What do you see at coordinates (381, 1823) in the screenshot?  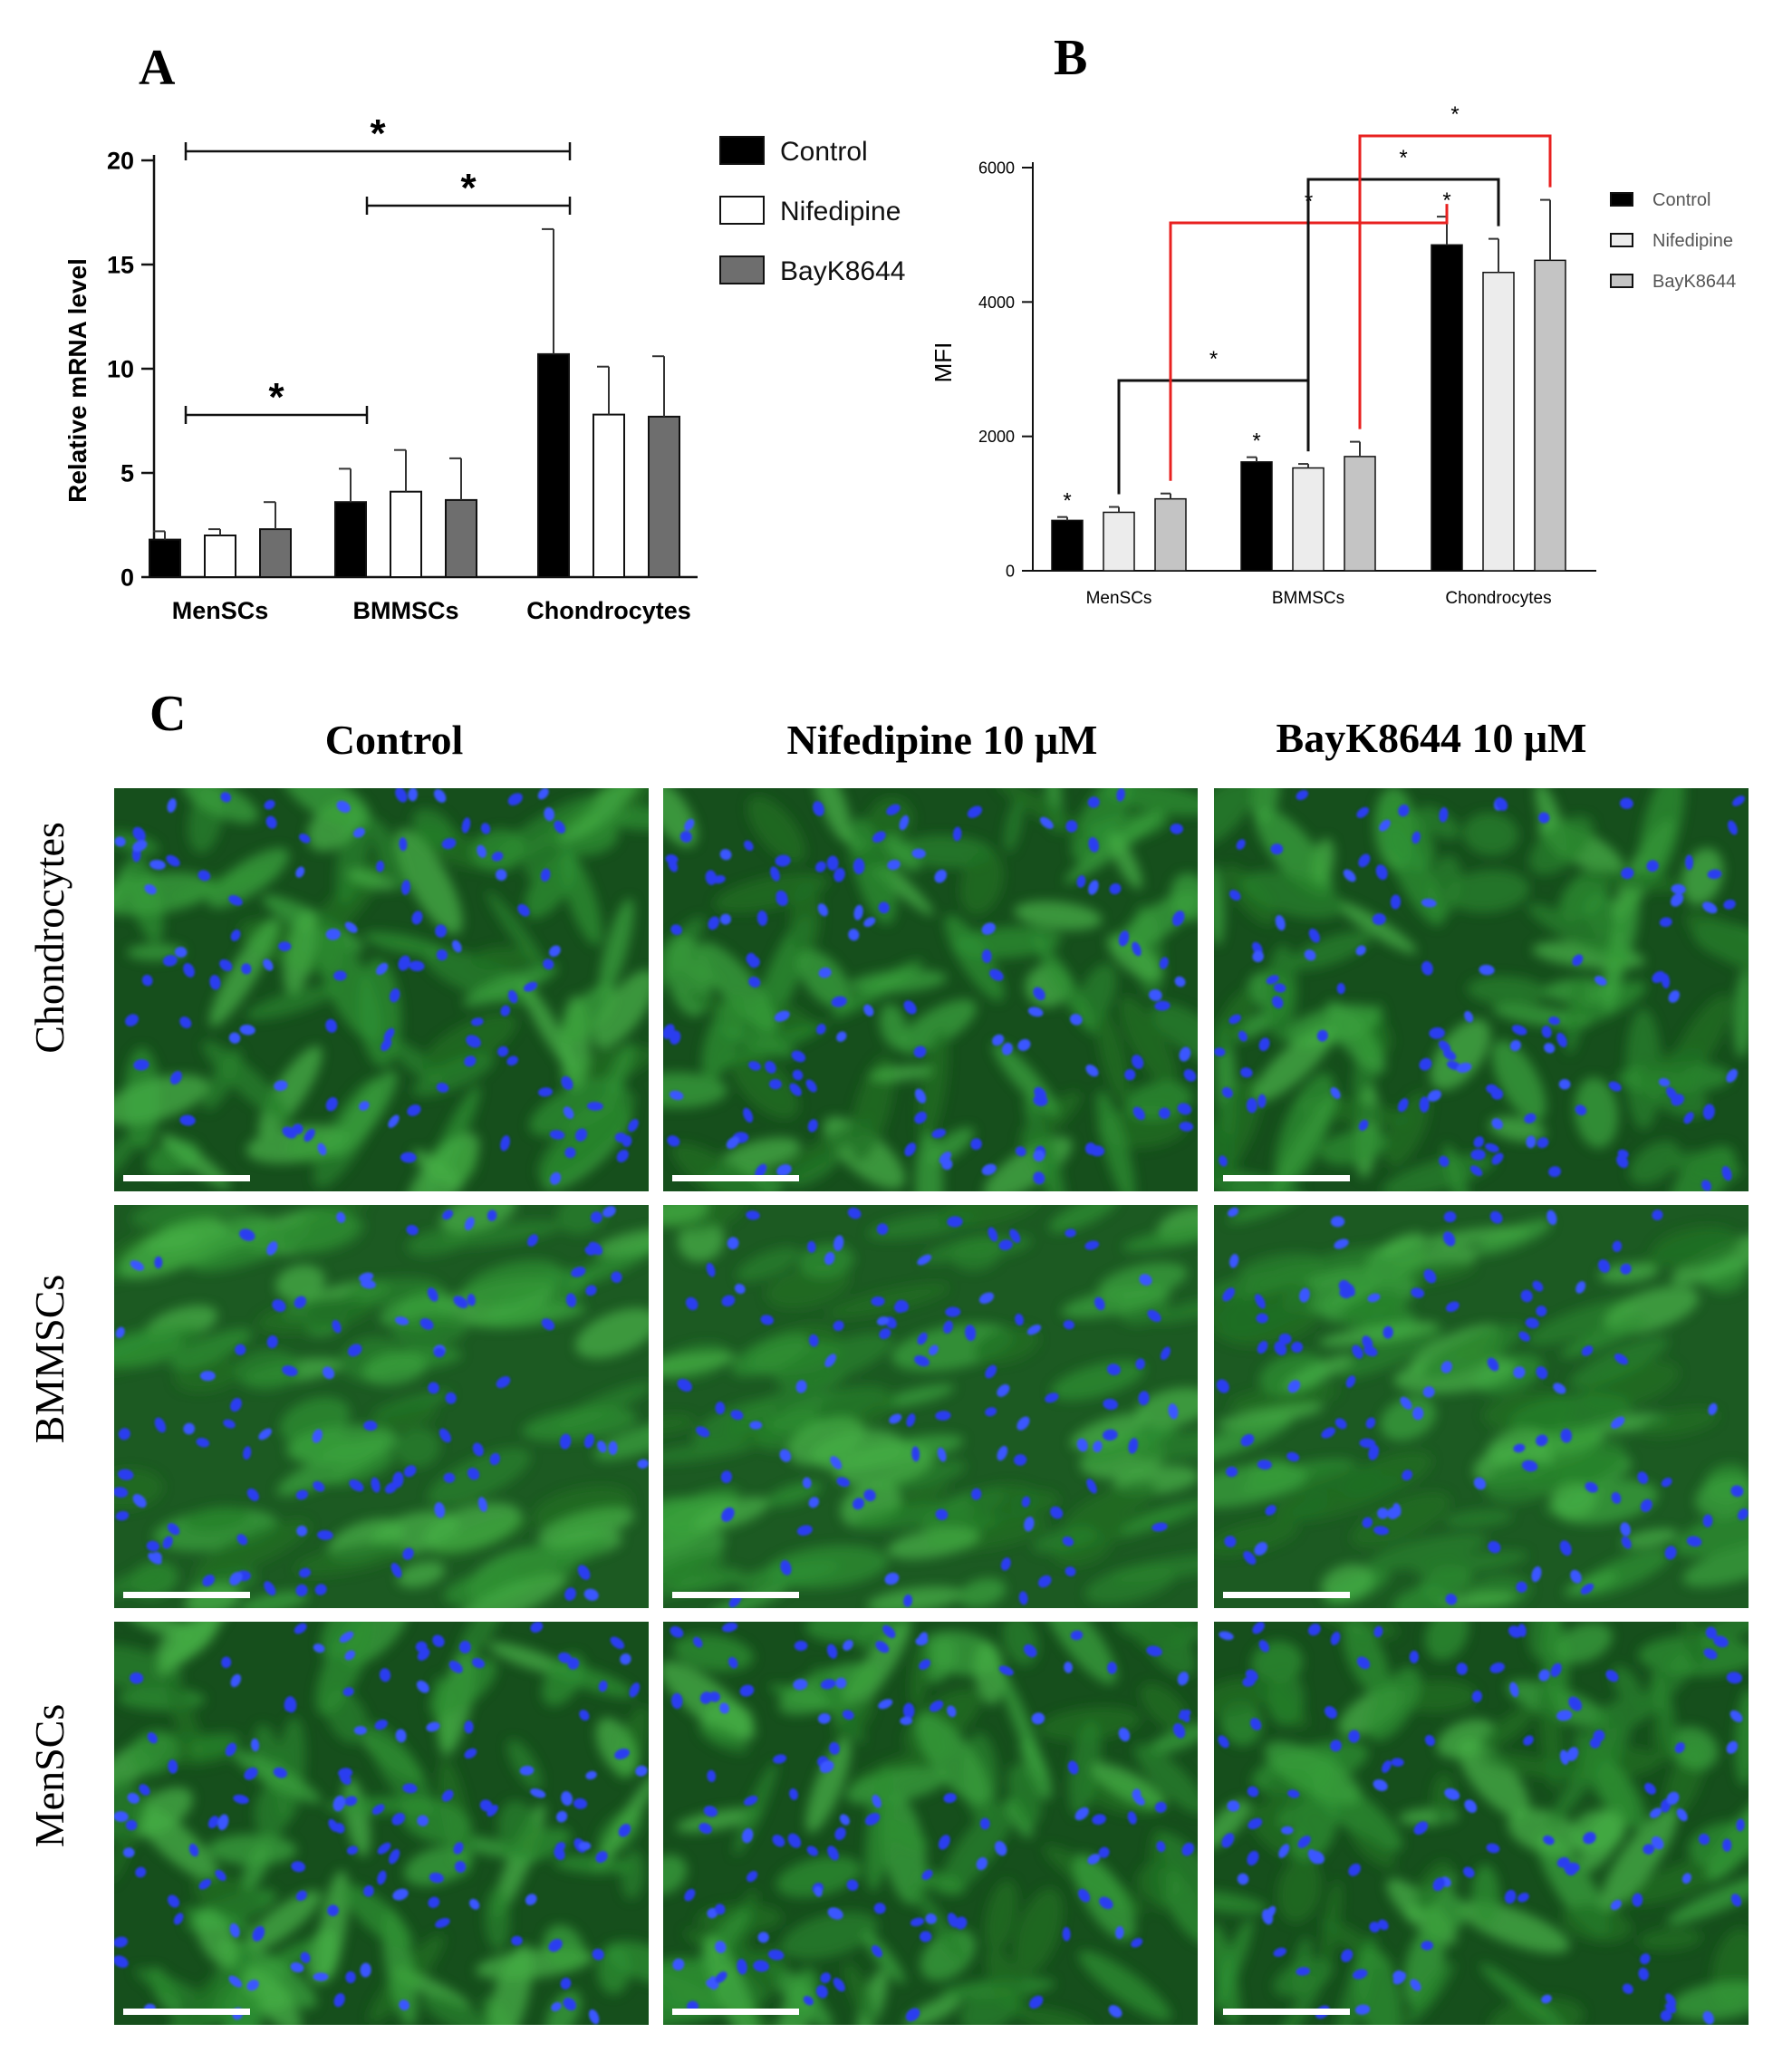 I see `micrograph-menscs-control` at bounding box center [381, 1823].